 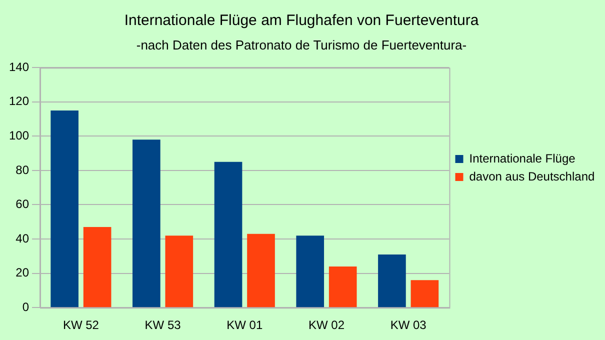 I want to click on y-tick-label: 120, so click(x=19, y=101).